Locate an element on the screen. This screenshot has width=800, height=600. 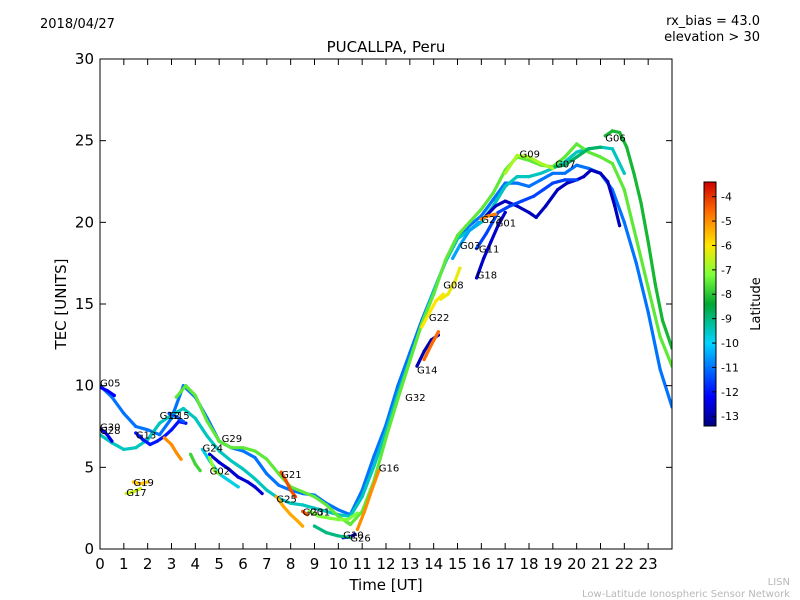
colorbar-tick-label: -12 is located at coordinates (730, 392).